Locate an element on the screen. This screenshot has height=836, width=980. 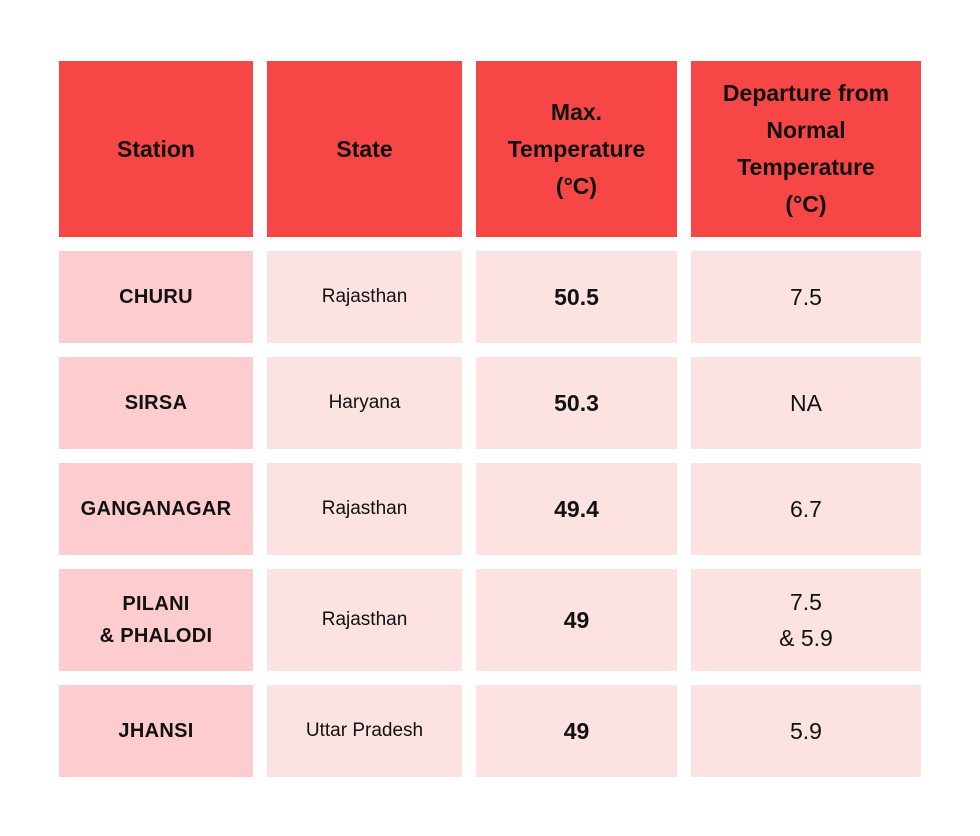
station-cell: SIRSA is located at coordinates (156, 403).